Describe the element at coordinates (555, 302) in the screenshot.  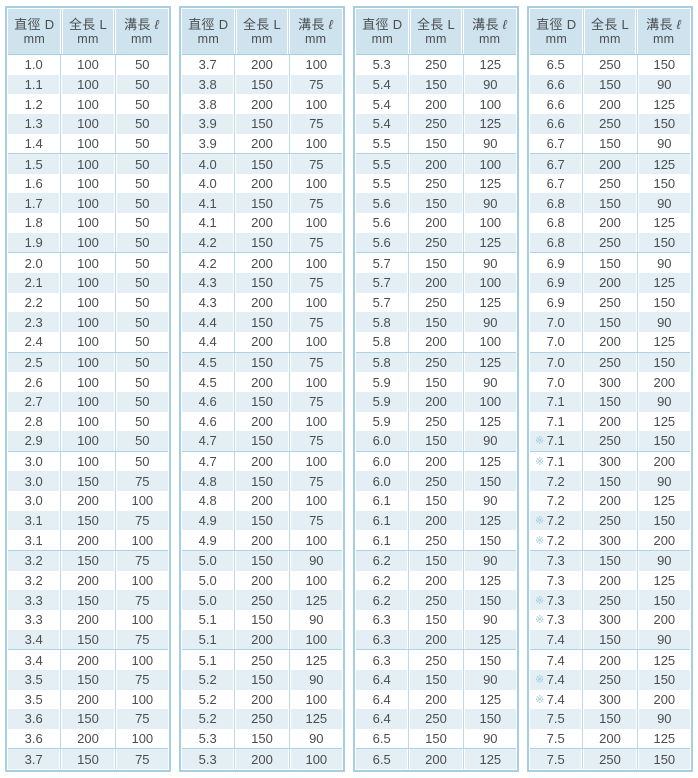
I see `diameter-value: 6.9` at that location.